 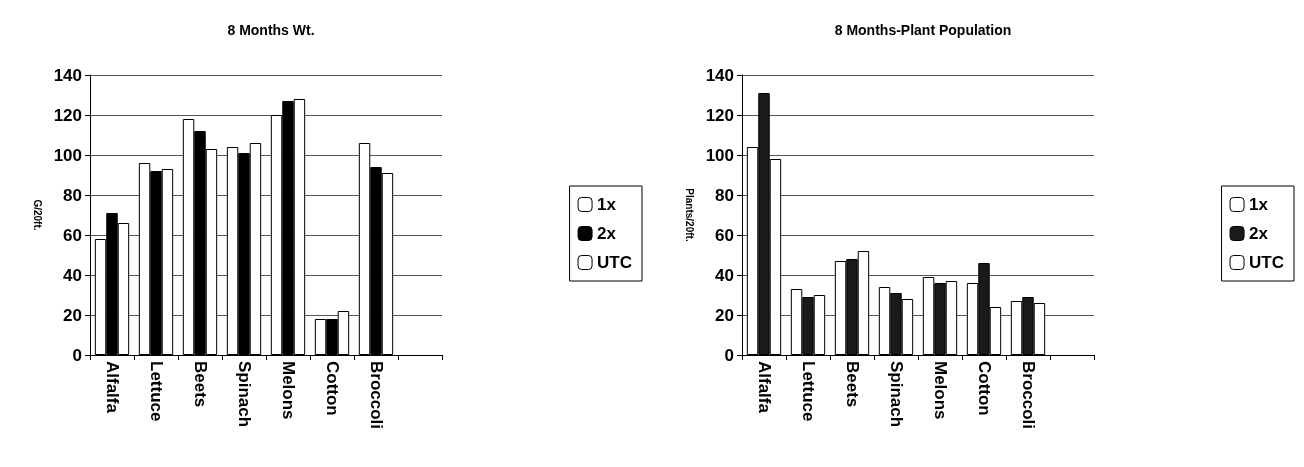 What do you see at coordinates (923, 30) in the screenshot?
I see `chart-title: 8 Months-Plant Population` at bounding box center [923, 30].